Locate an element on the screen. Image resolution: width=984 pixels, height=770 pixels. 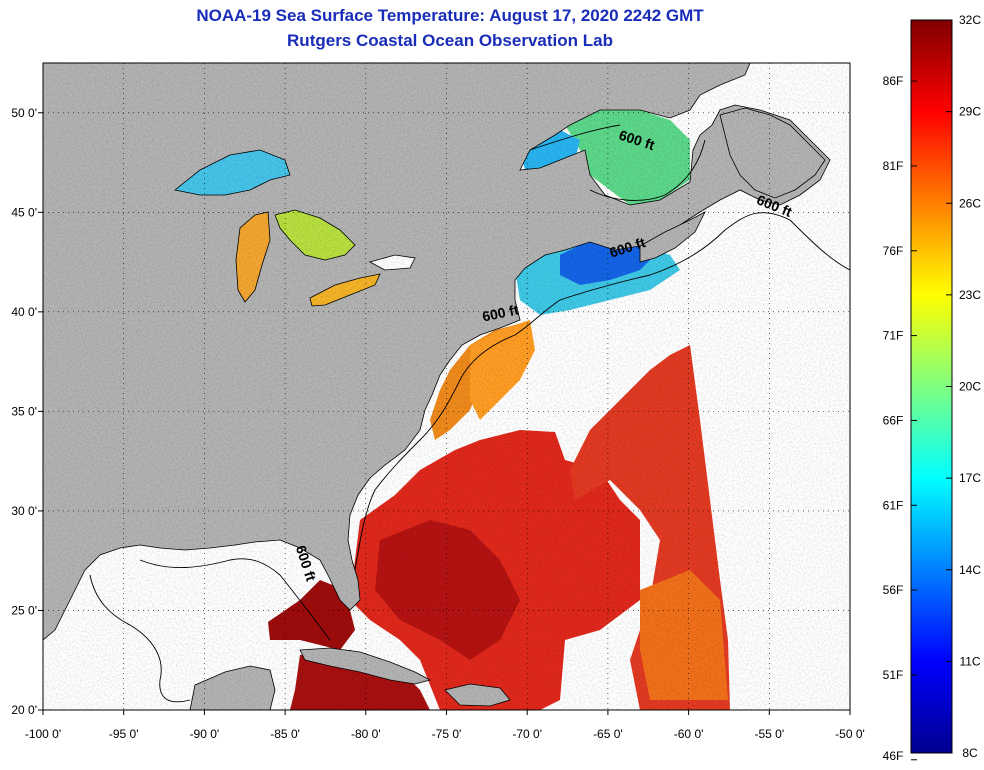
colorbar-label-fahrenheit: 46F is located at coordinates (893, 756).